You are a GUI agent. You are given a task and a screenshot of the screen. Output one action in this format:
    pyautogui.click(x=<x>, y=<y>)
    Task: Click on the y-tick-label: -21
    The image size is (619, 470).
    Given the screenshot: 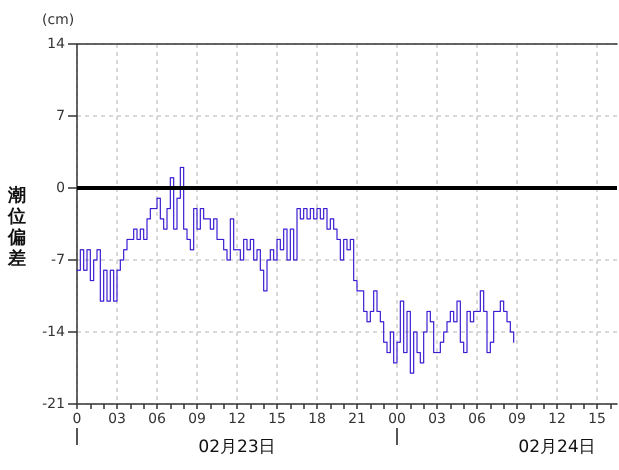 What is the action you would take?
    pyautogui.click(x=53, y=404)
    